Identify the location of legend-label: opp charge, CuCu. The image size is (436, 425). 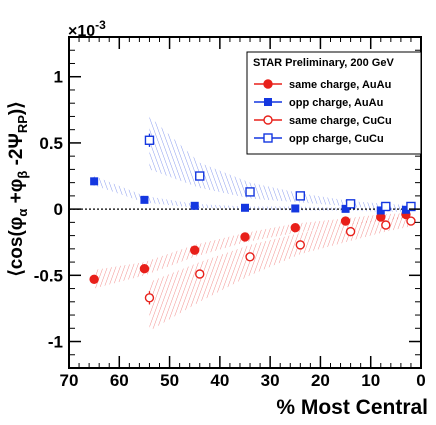
(336, 139).